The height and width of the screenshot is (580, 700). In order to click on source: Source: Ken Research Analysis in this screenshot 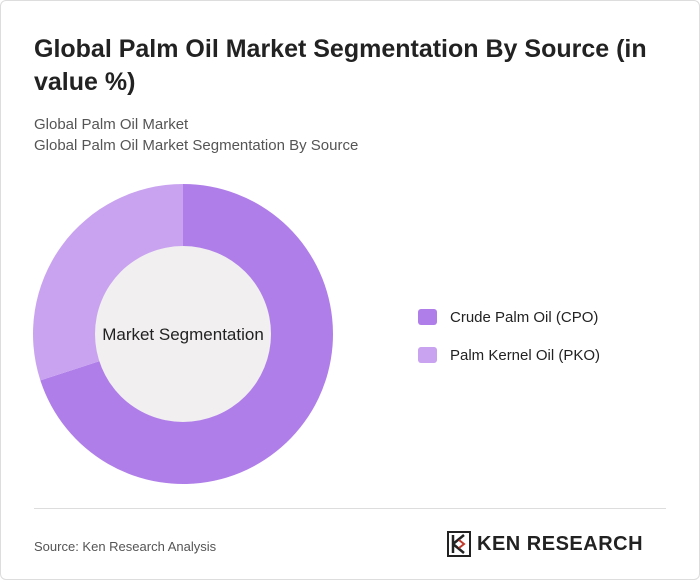, I will do `click(125, 546)`.